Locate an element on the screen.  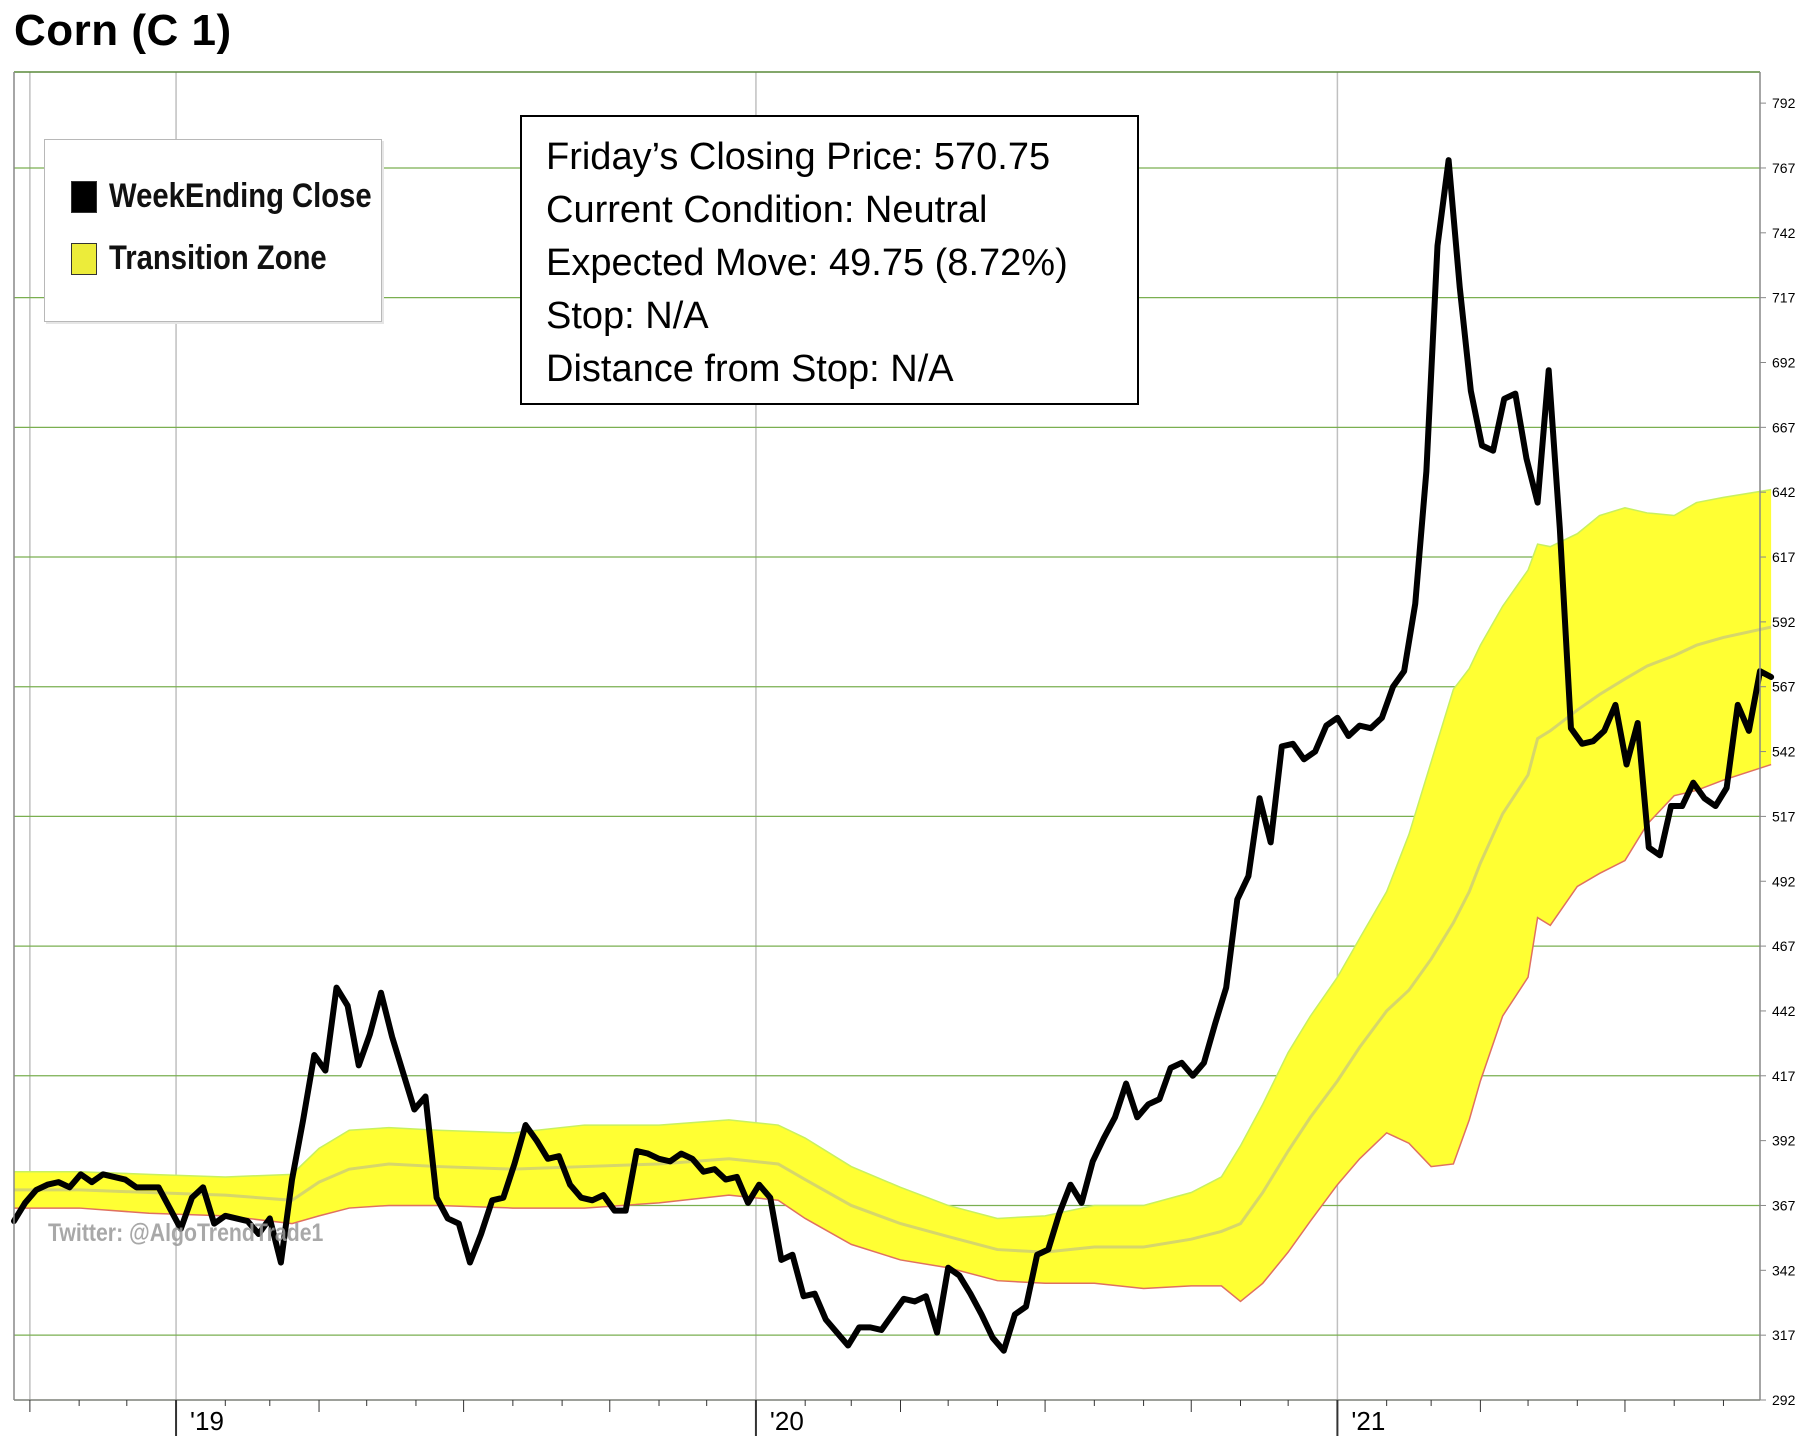
y-tick-label-317: 317 is located at coordinates (1784, 1335).